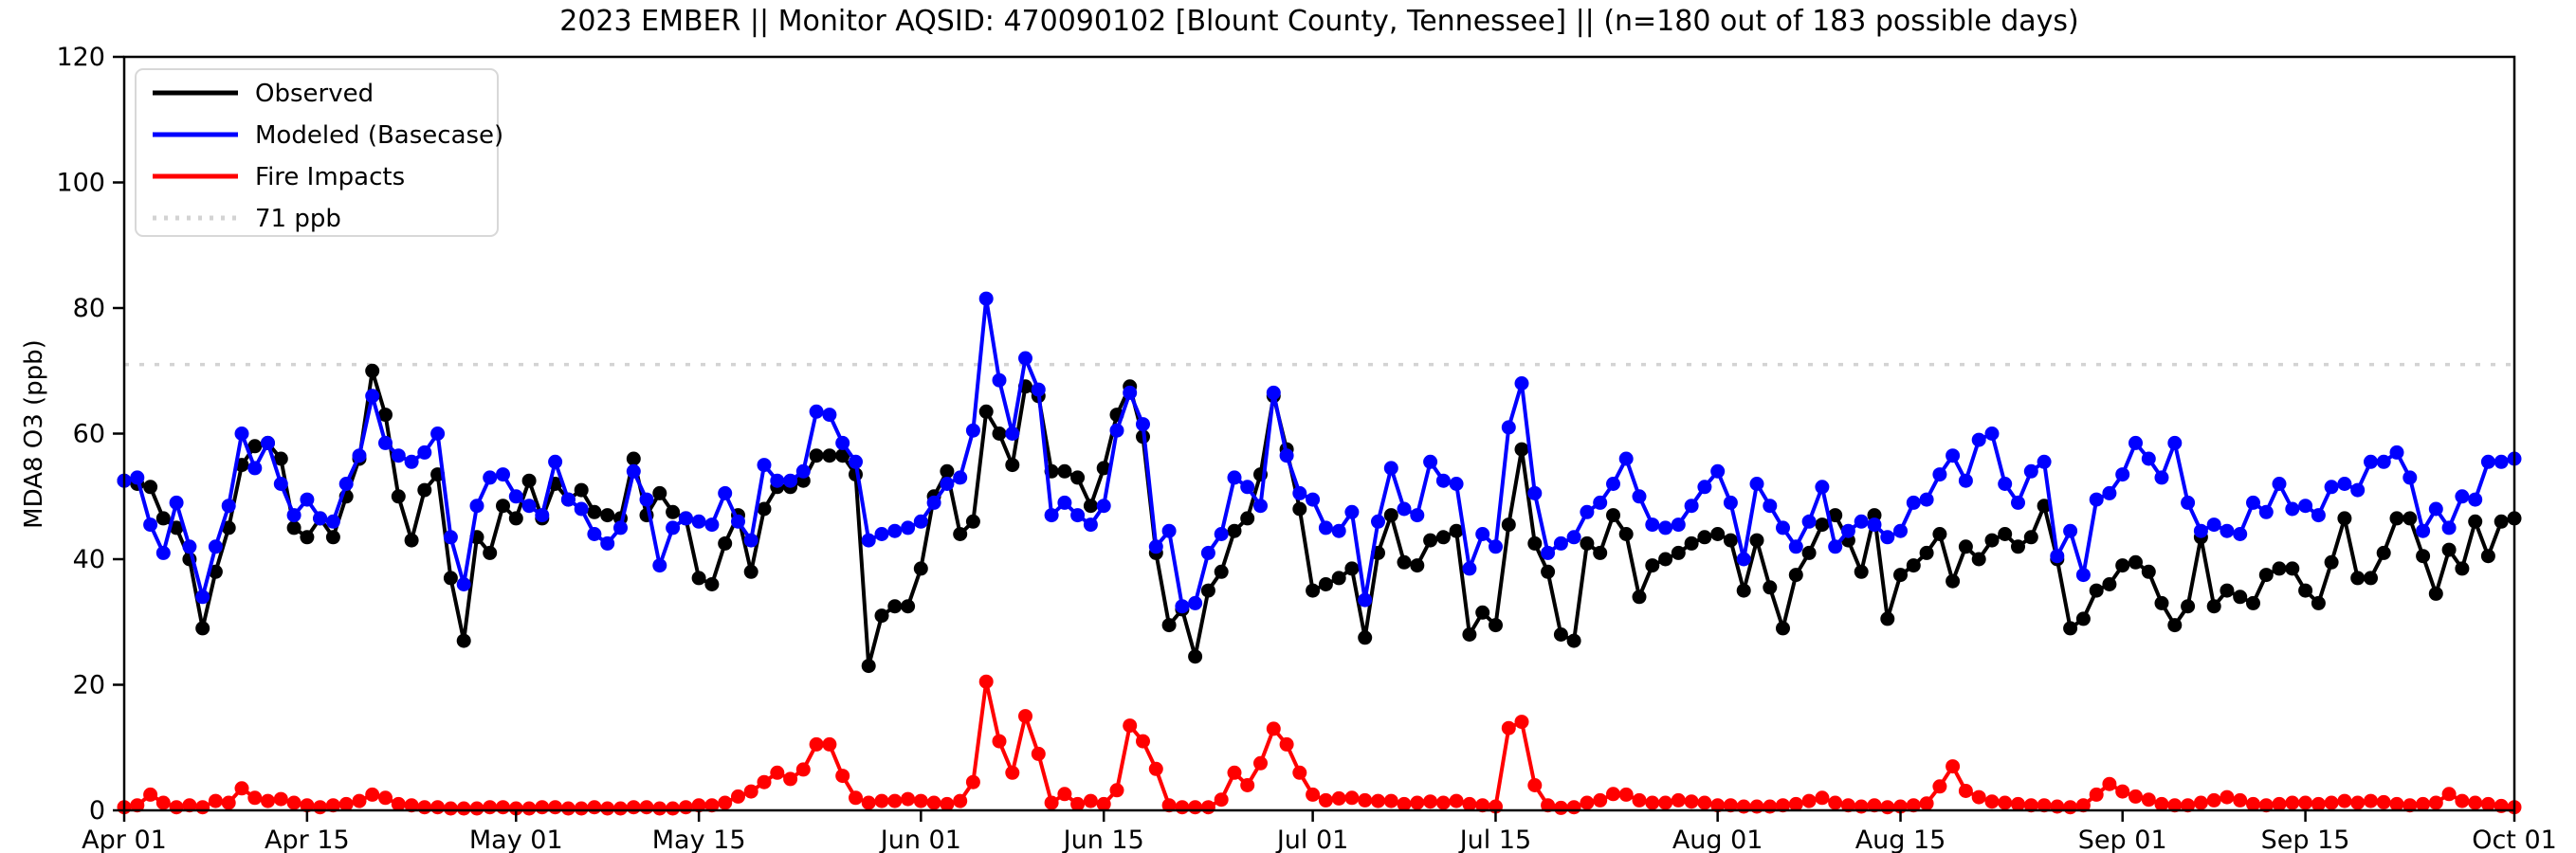 The image size is (2576, 853). What do you see at coordinates (307, 839) in the screenshot?
I see `x-tick-label: Apr 15` at bounding box center [307, 839].